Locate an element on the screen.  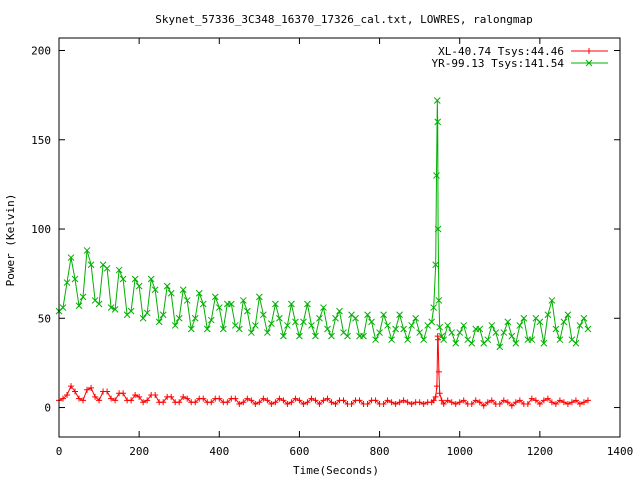
x-tick-label: 1000 is located at coordinates (459, 451).